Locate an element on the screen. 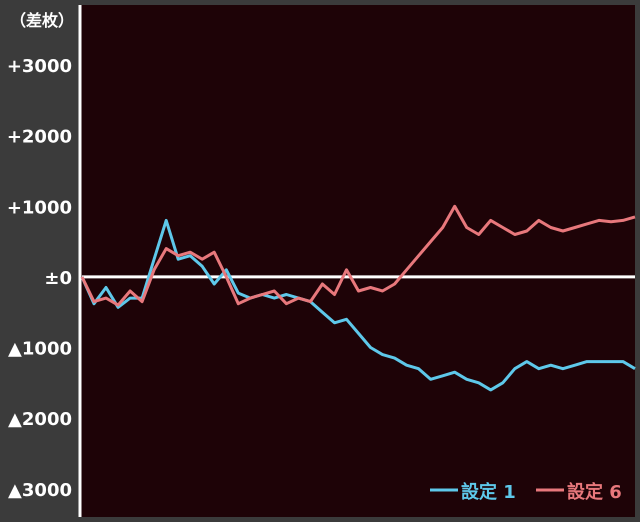 This screenshot has width=640, height=522. y-tick-label: +1000 is located at coordinates (39, 207).